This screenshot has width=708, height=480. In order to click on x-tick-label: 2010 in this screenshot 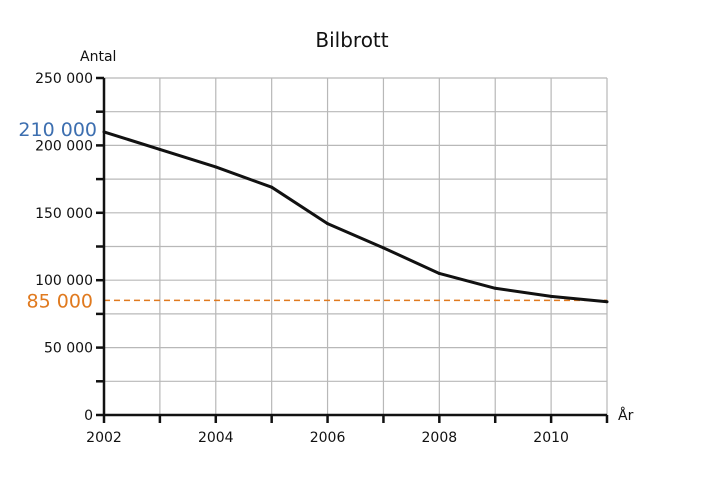, I will do `click(551, 438)`.